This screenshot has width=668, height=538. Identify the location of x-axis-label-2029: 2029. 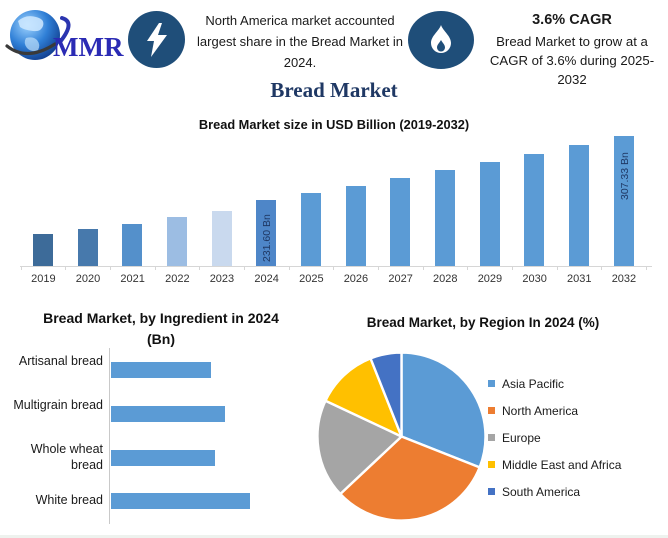
(490, 279).